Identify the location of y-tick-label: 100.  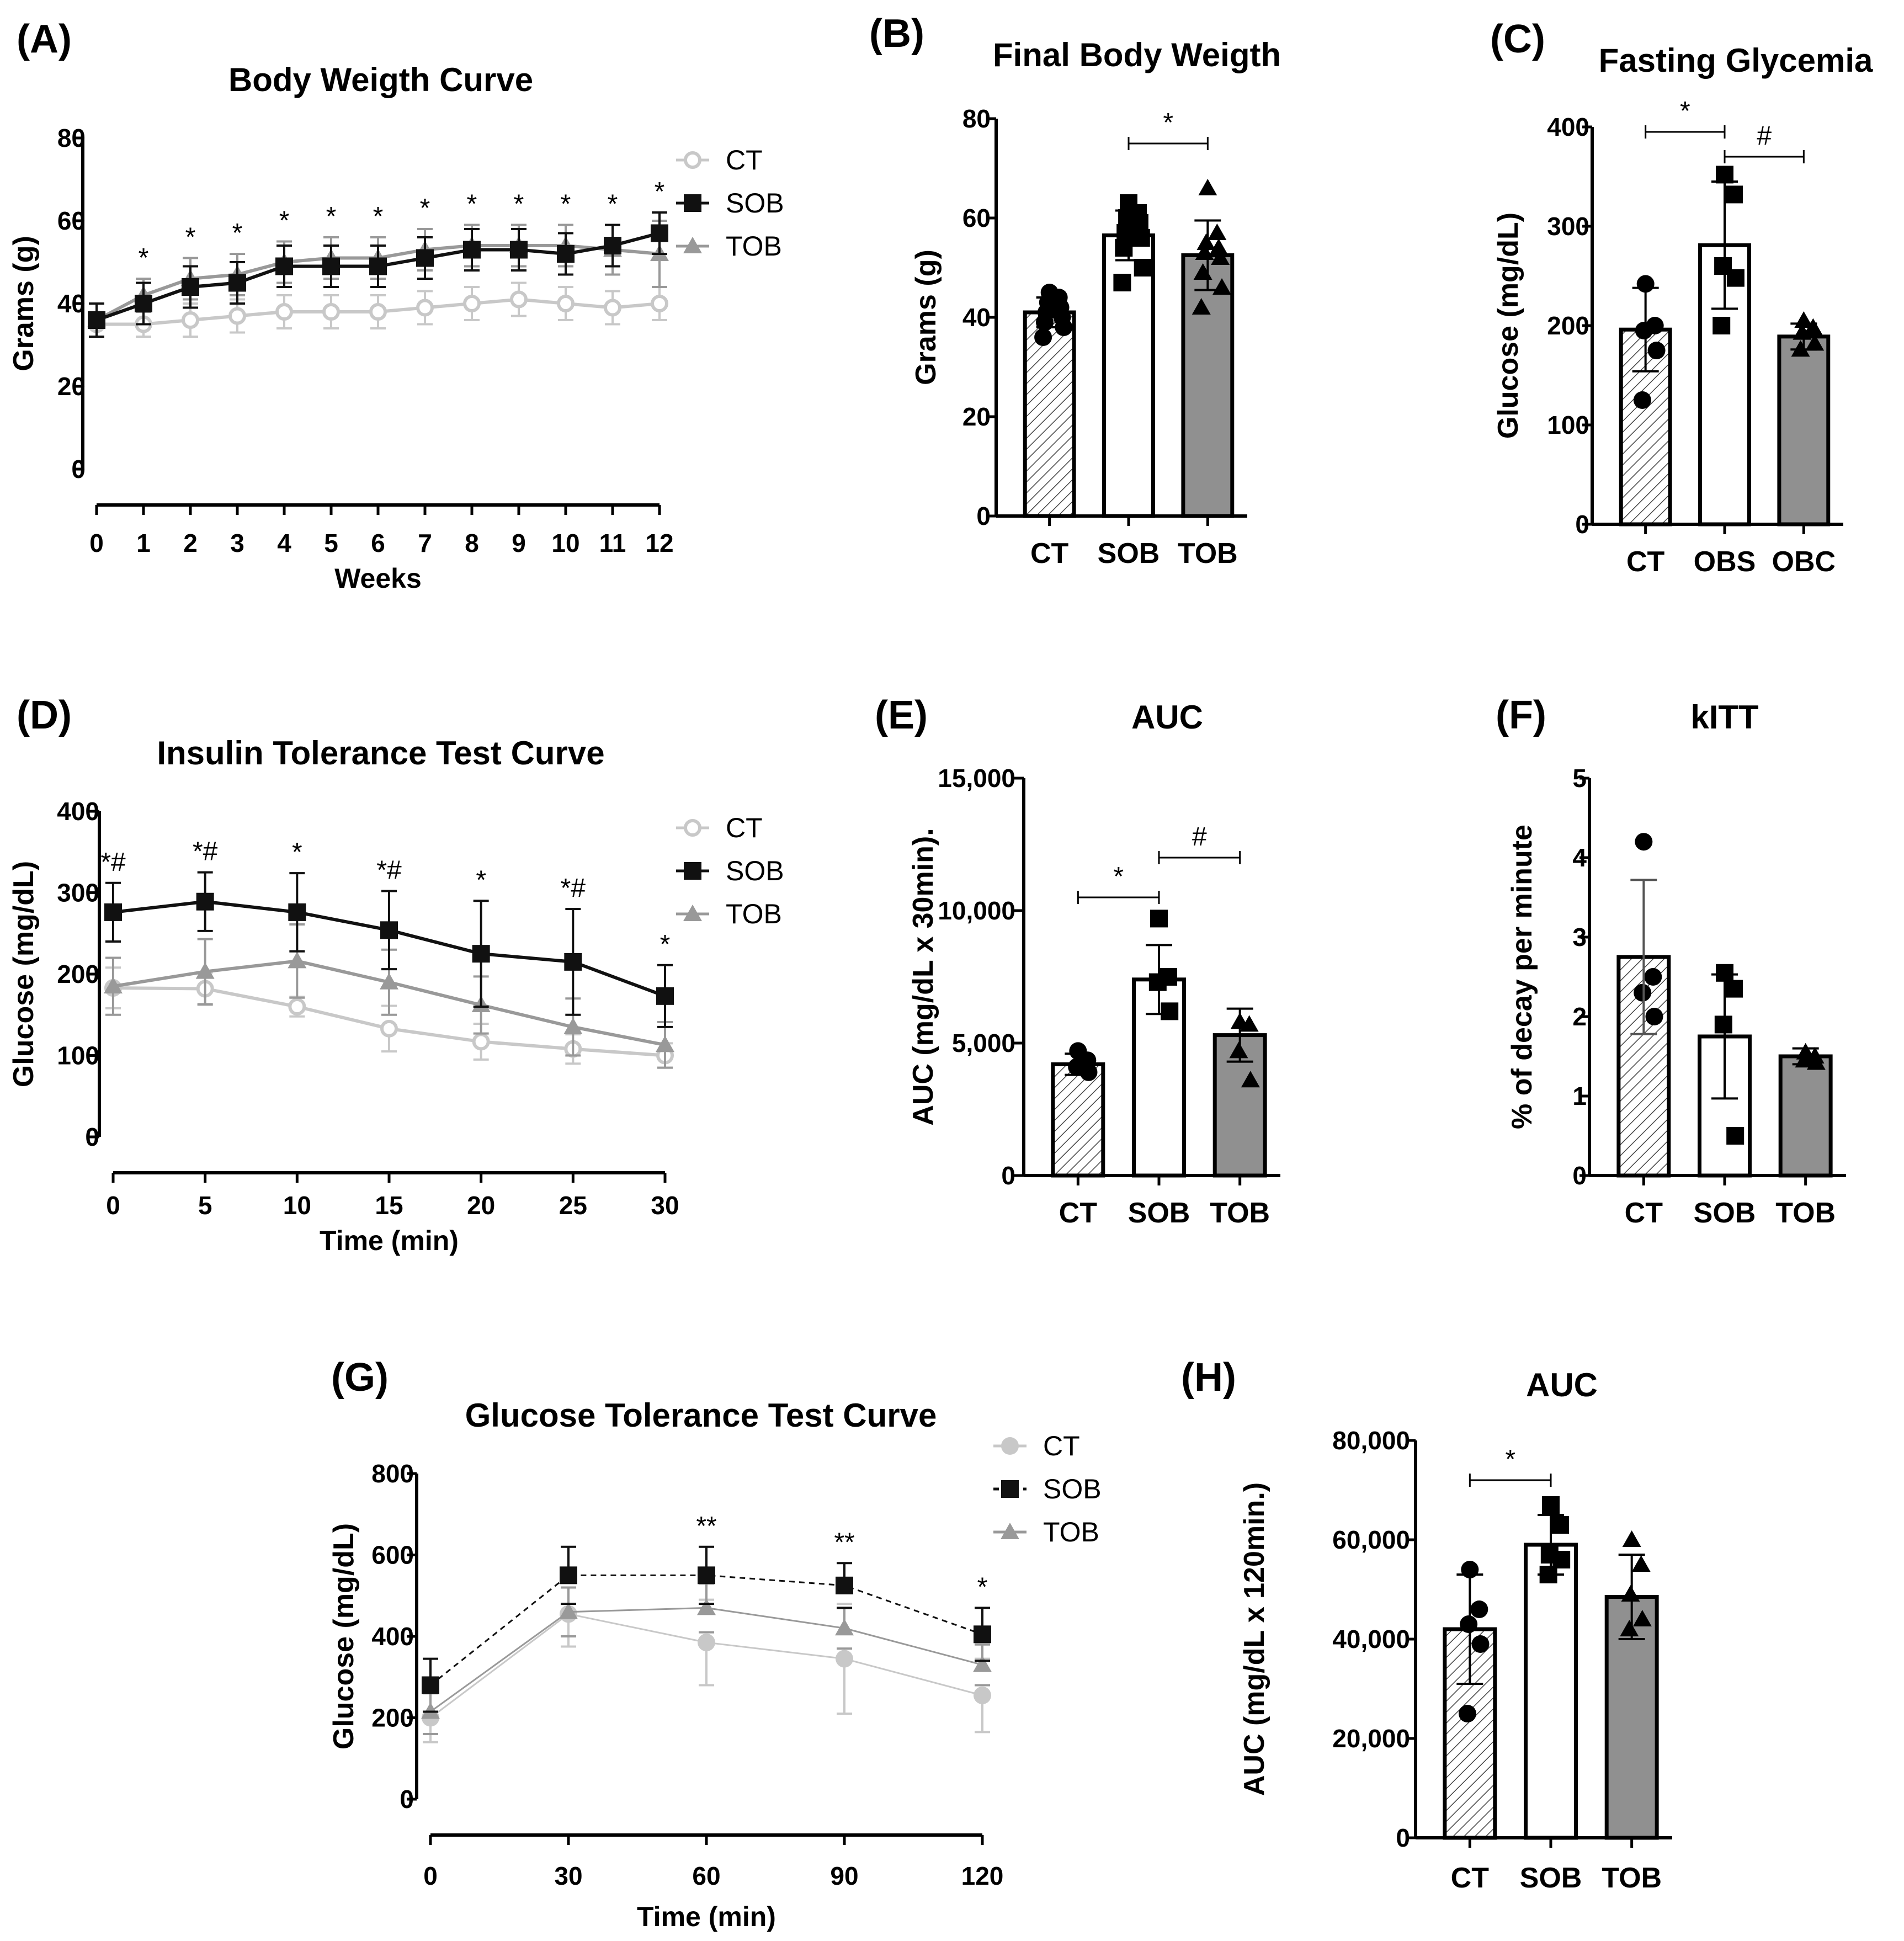
(1568, 425).